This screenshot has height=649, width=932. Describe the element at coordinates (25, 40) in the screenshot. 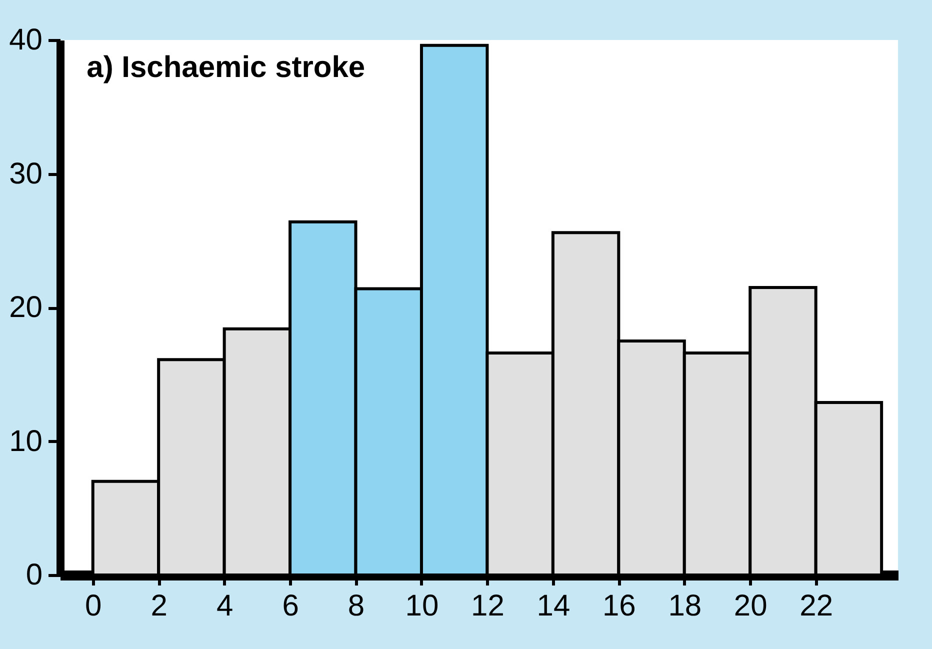

I see `y-tick-label: 40` at that location.